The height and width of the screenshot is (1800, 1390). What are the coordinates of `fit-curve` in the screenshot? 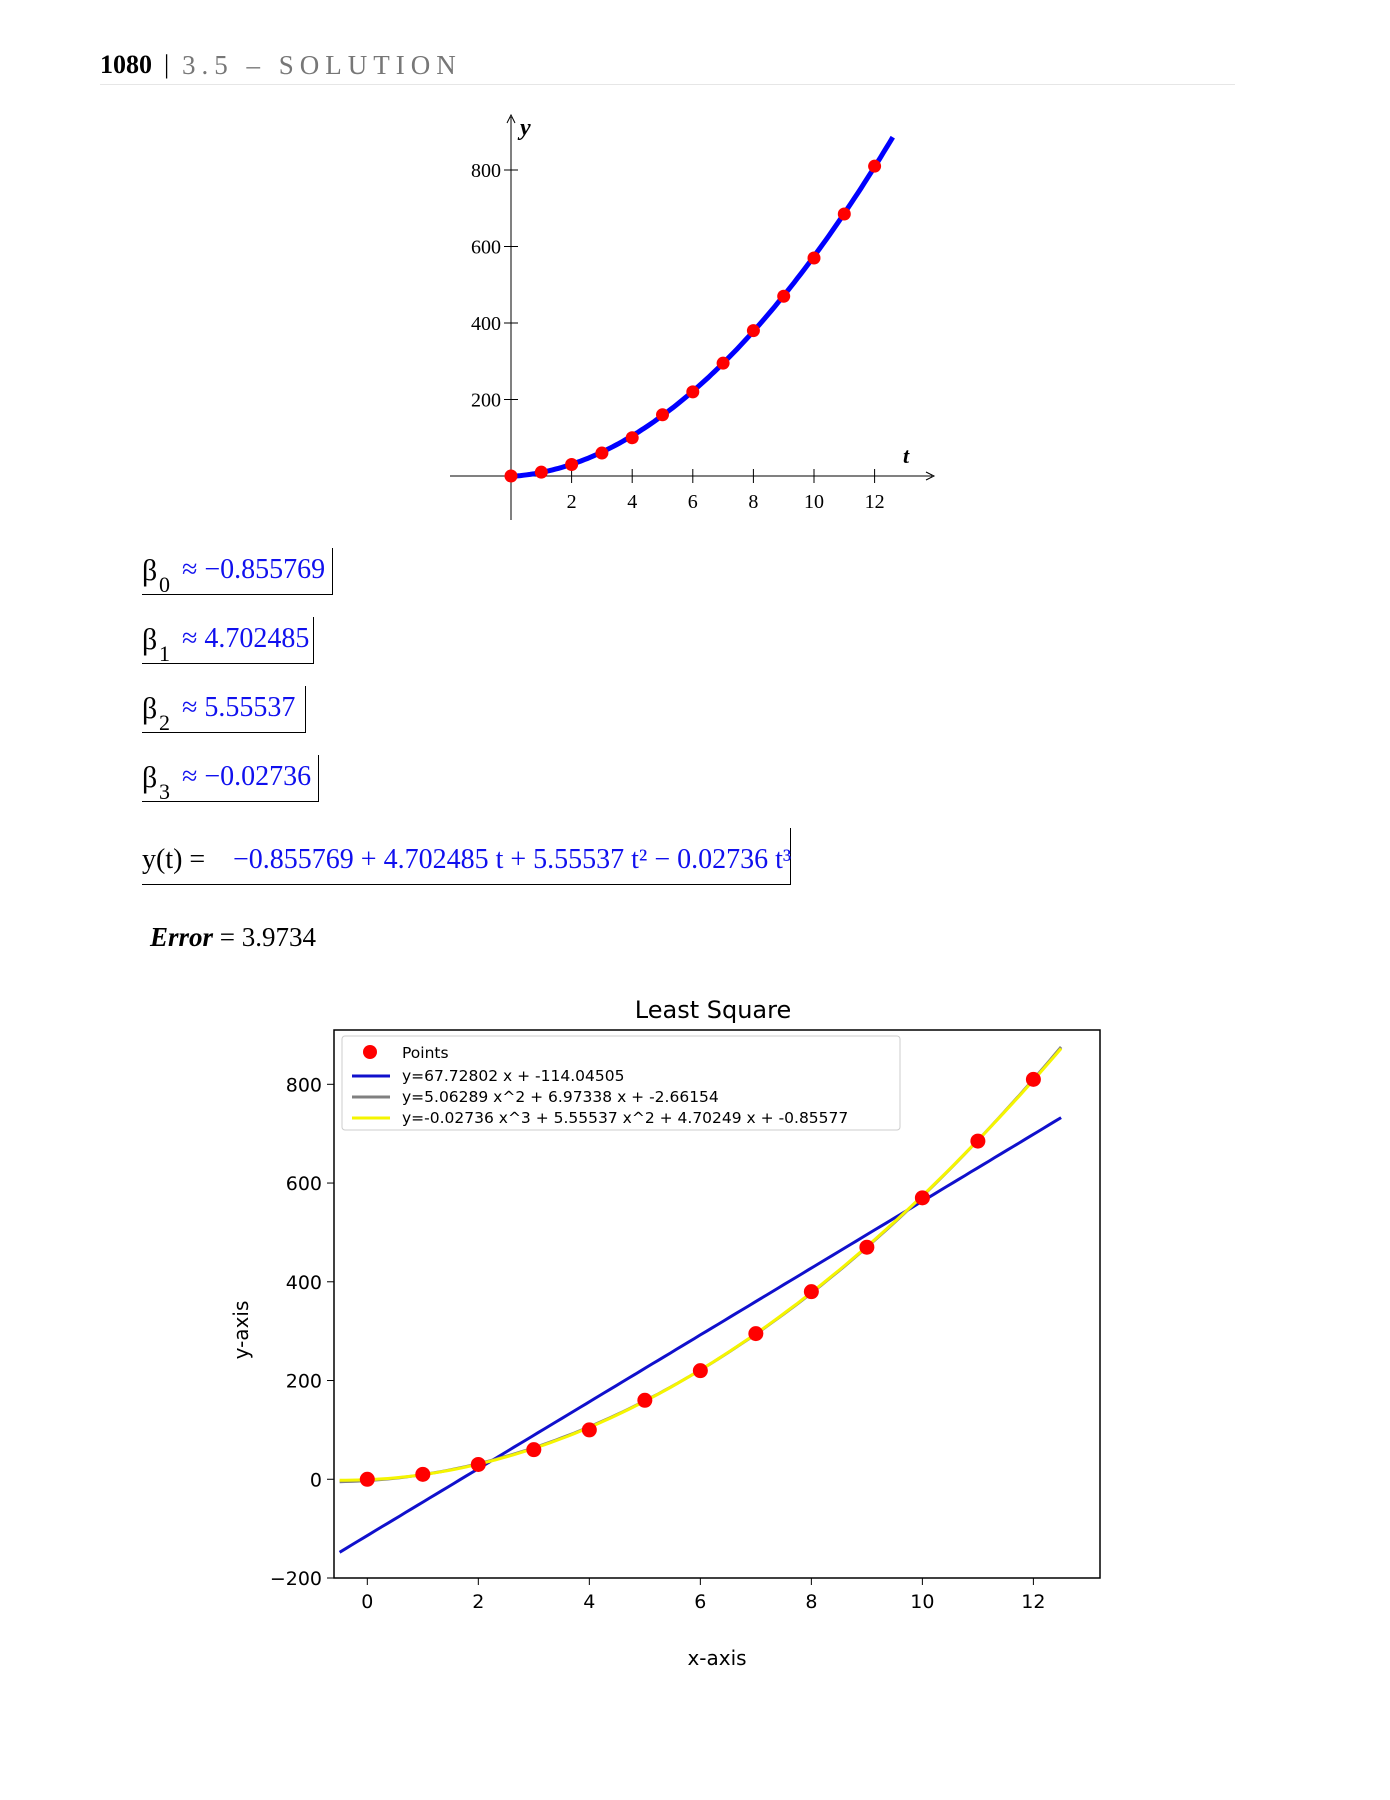 It's located at (702, 307).